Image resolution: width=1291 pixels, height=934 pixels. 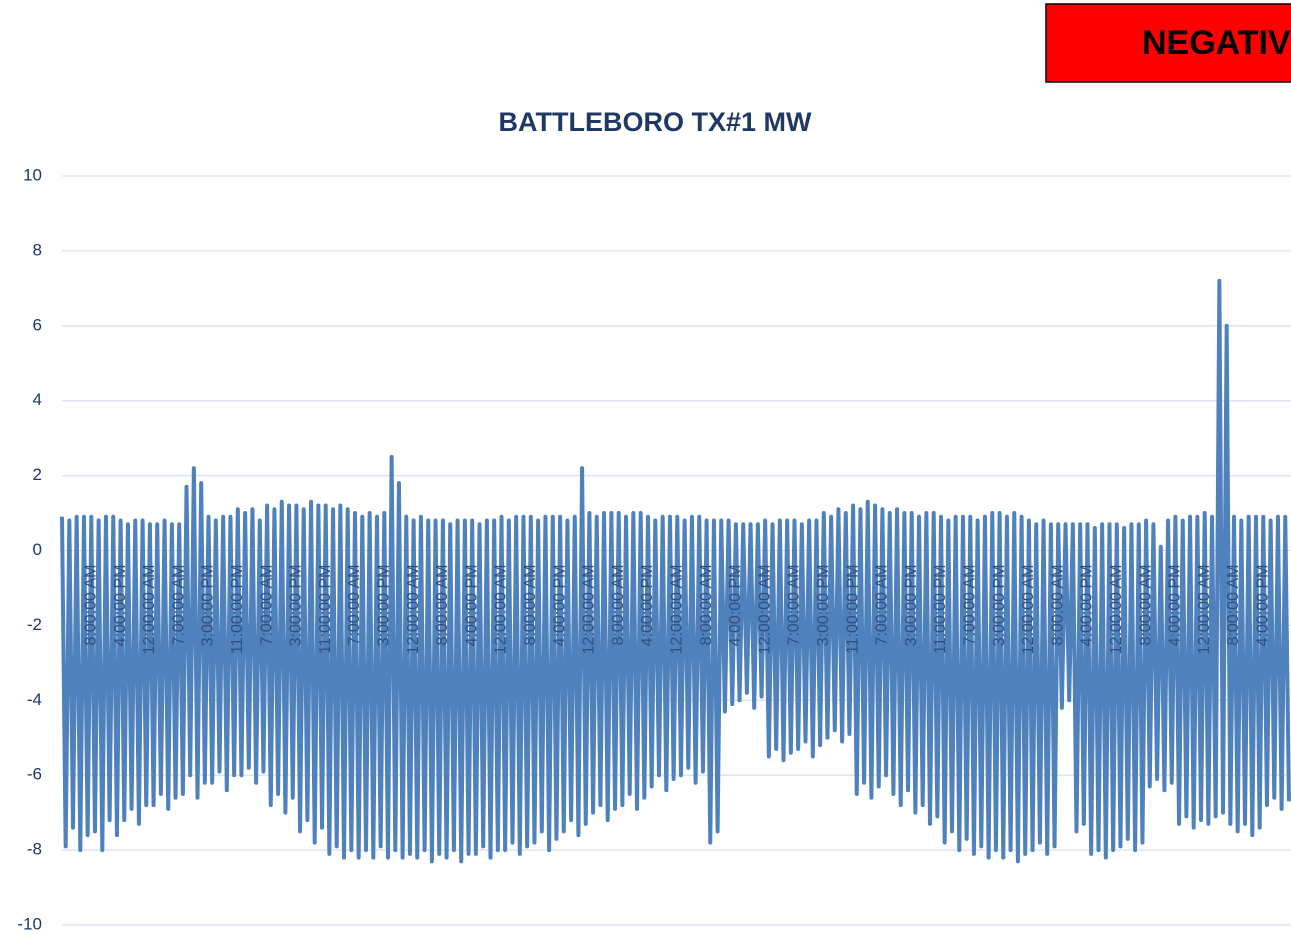 I want to click on chart-title: BATTLEBORO TX#1 MW, so click(x=656, y=122).